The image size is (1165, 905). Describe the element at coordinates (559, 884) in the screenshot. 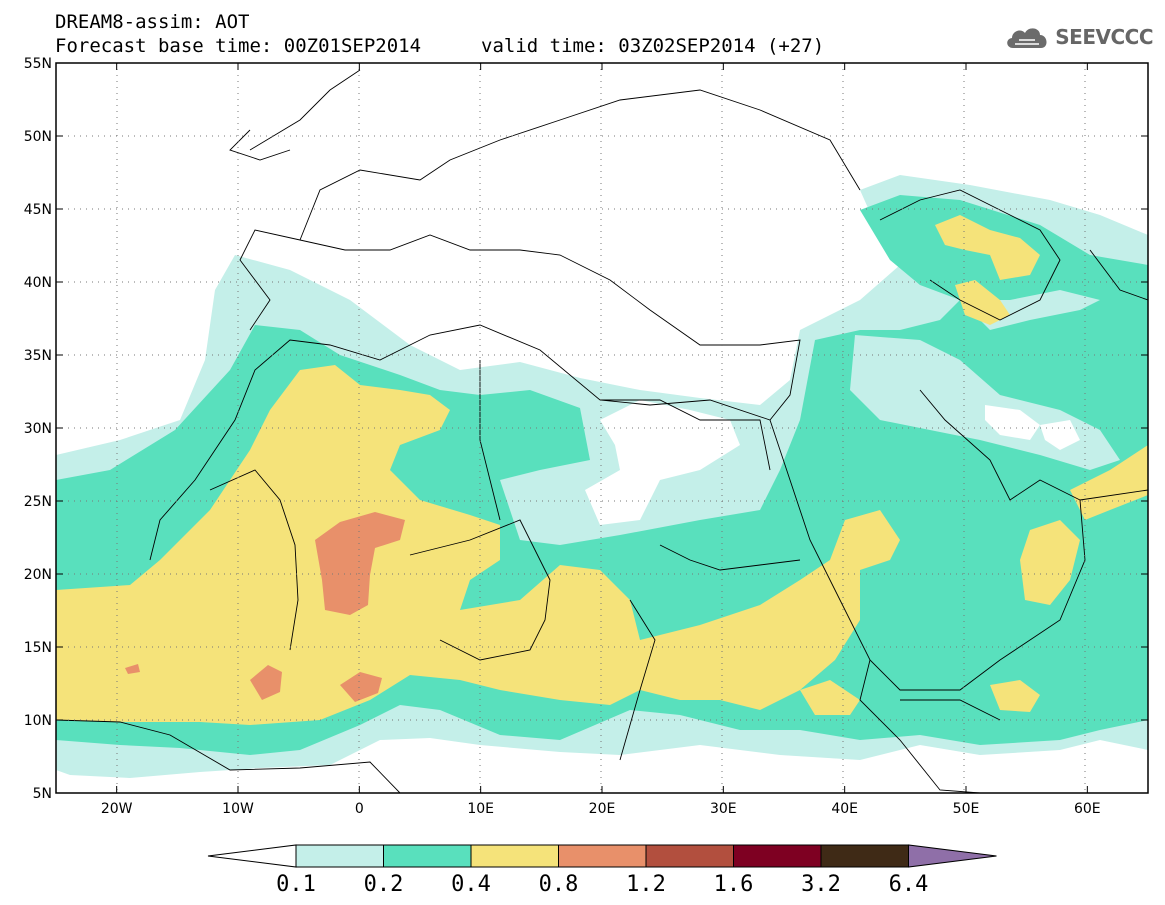

I see `colorbar-label: 0.8` at that location.